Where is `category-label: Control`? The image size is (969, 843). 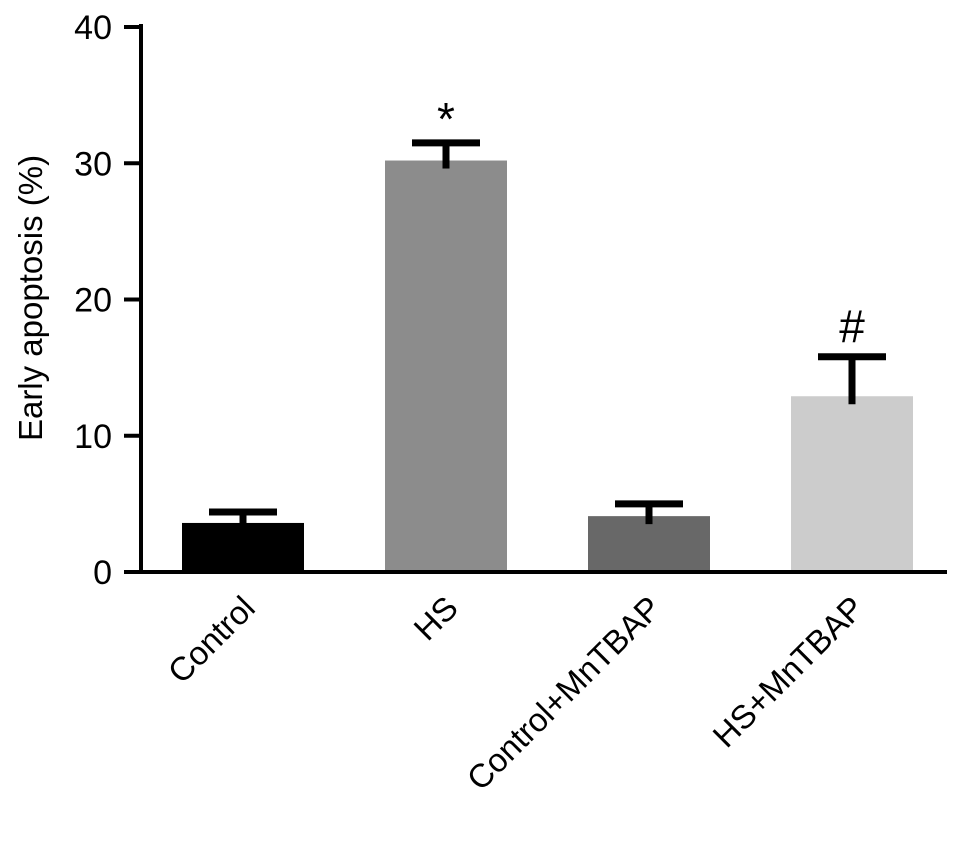 category-label: Control is located at coordinates (211, 639).